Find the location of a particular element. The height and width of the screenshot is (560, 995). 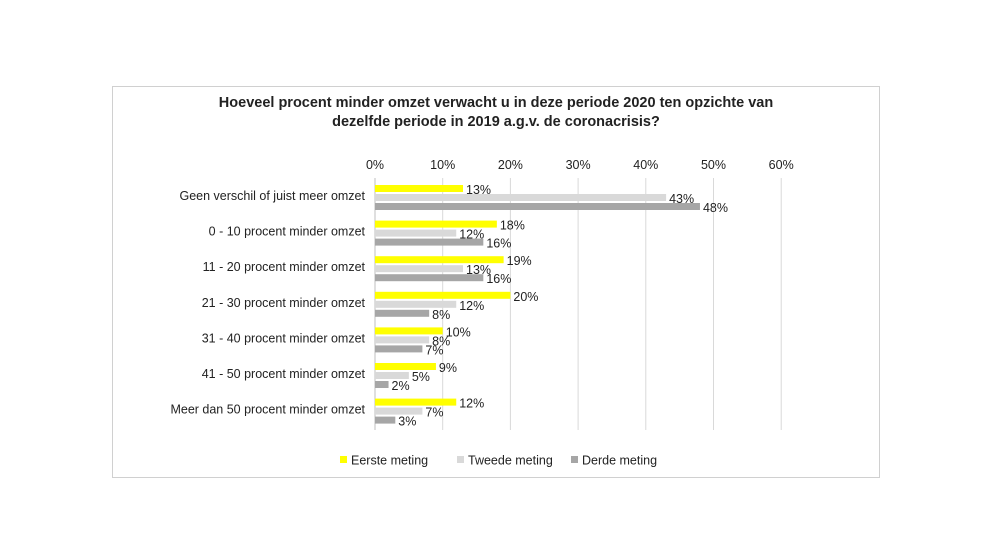

tick-label-30: 30% is located at coordinates (578, 165).